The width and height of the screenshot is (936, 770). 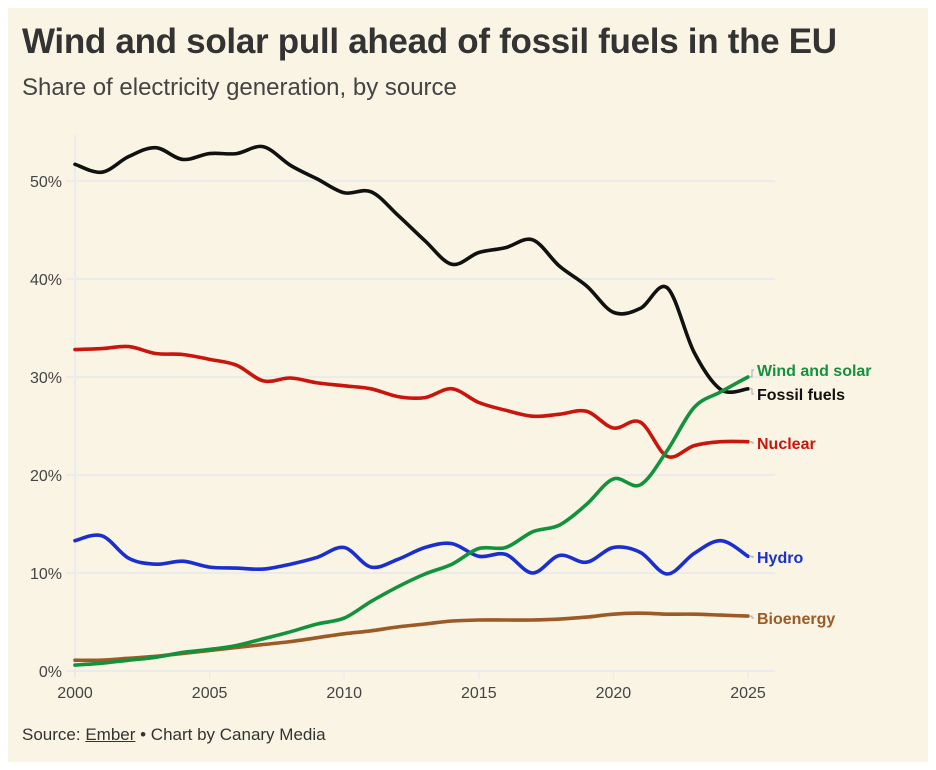 What do you see at coordinates (54, 734) in the screenshot?
I see `source-prefix: Source:` at bounding box center [54, 734].